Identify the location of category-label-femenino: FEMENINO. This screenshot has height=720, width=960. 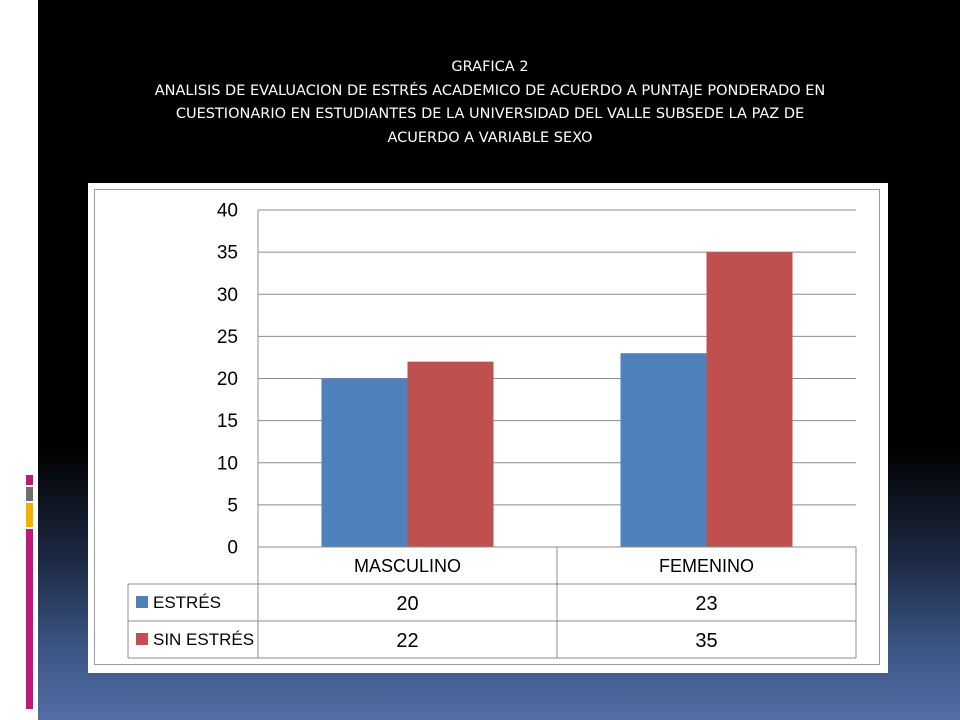
(706, 566).